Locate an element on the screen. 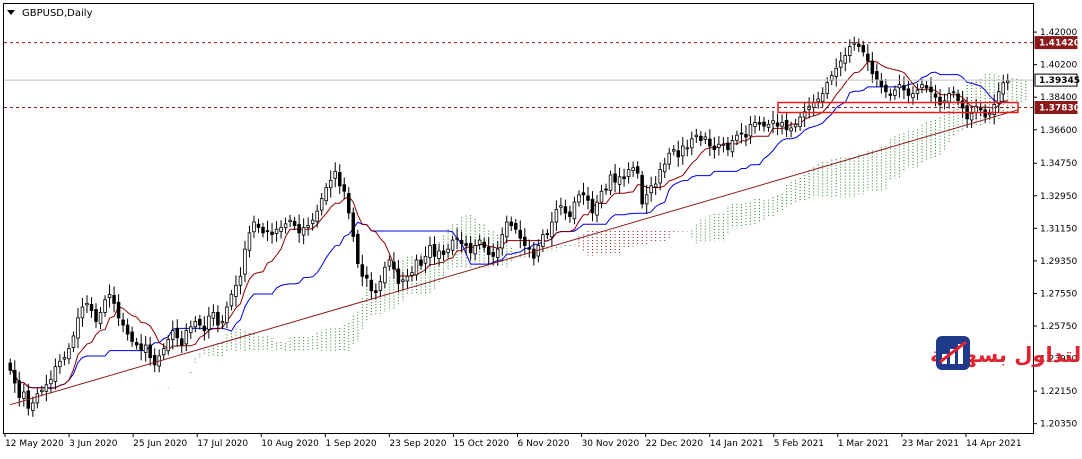 This screenshot has height=459, width=1082. collapse-triangle-icon is located at coordinates (11, 12).